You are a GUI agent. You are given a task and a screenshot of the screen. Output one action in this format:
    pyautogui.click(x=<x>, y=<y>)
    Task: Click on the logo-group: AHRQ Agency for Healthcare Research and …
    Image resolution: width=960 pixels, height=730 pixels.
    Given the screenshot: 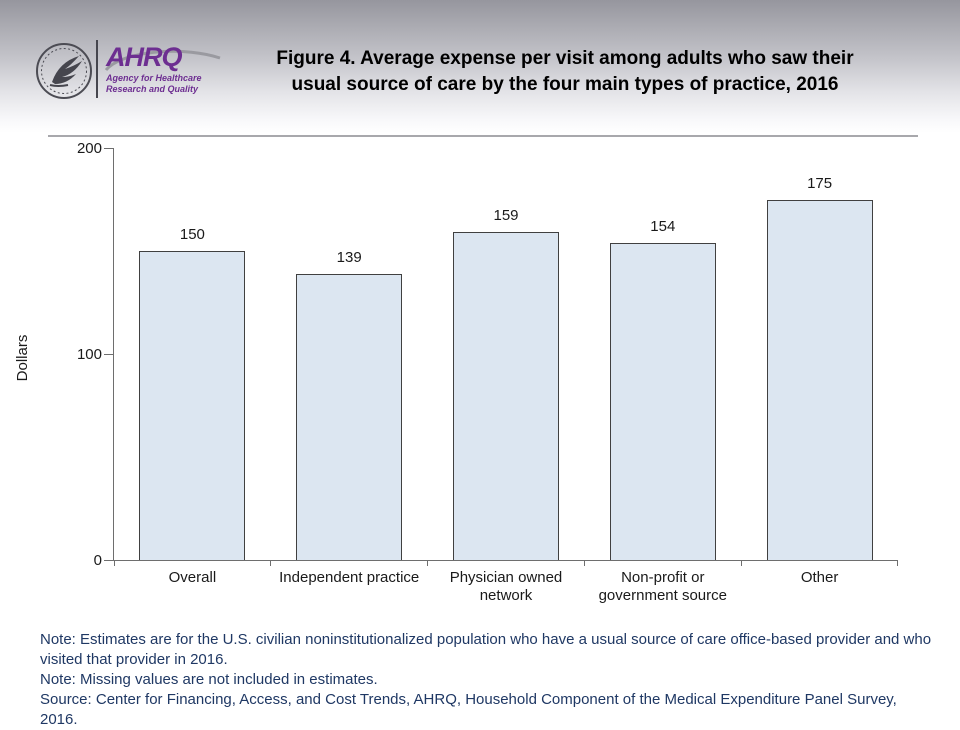 What is the action you would take?
    pyautogui.click(x=129, y=73)
    